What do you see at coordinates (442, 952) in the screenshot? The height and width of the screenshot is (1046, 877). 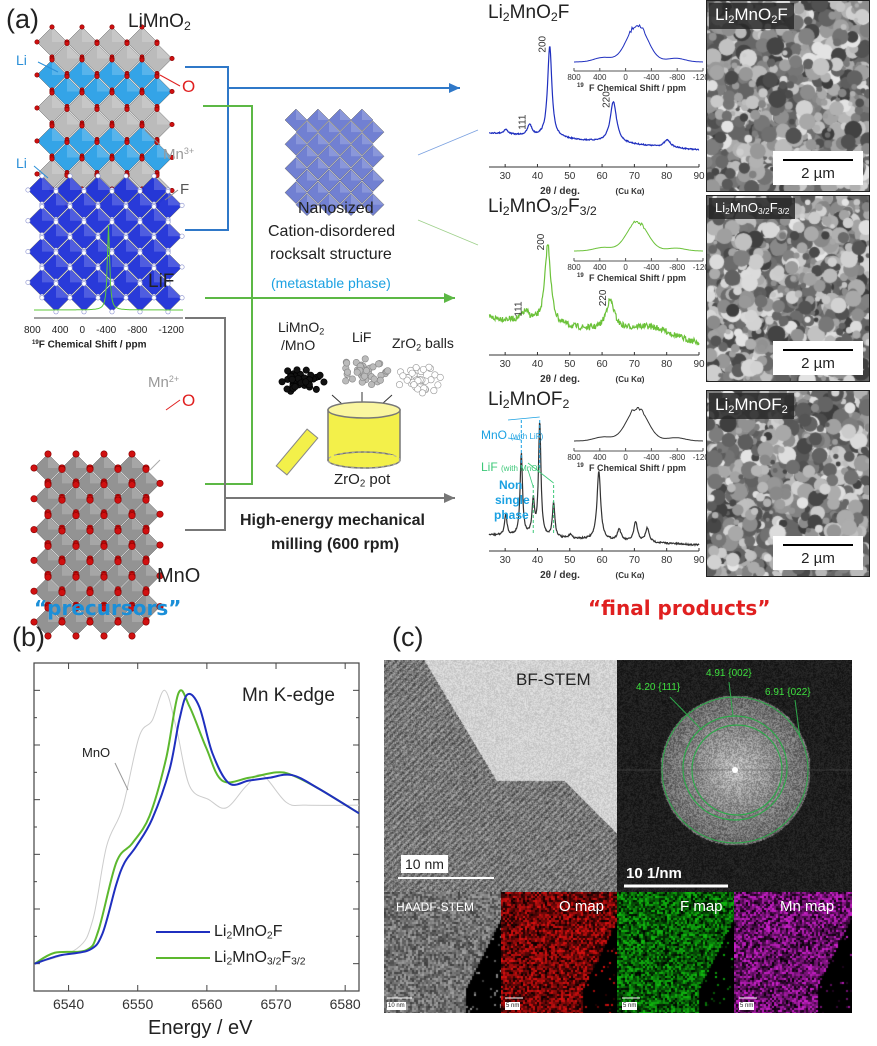 I see `haadf-map-image` at bounding box center [442, 952].